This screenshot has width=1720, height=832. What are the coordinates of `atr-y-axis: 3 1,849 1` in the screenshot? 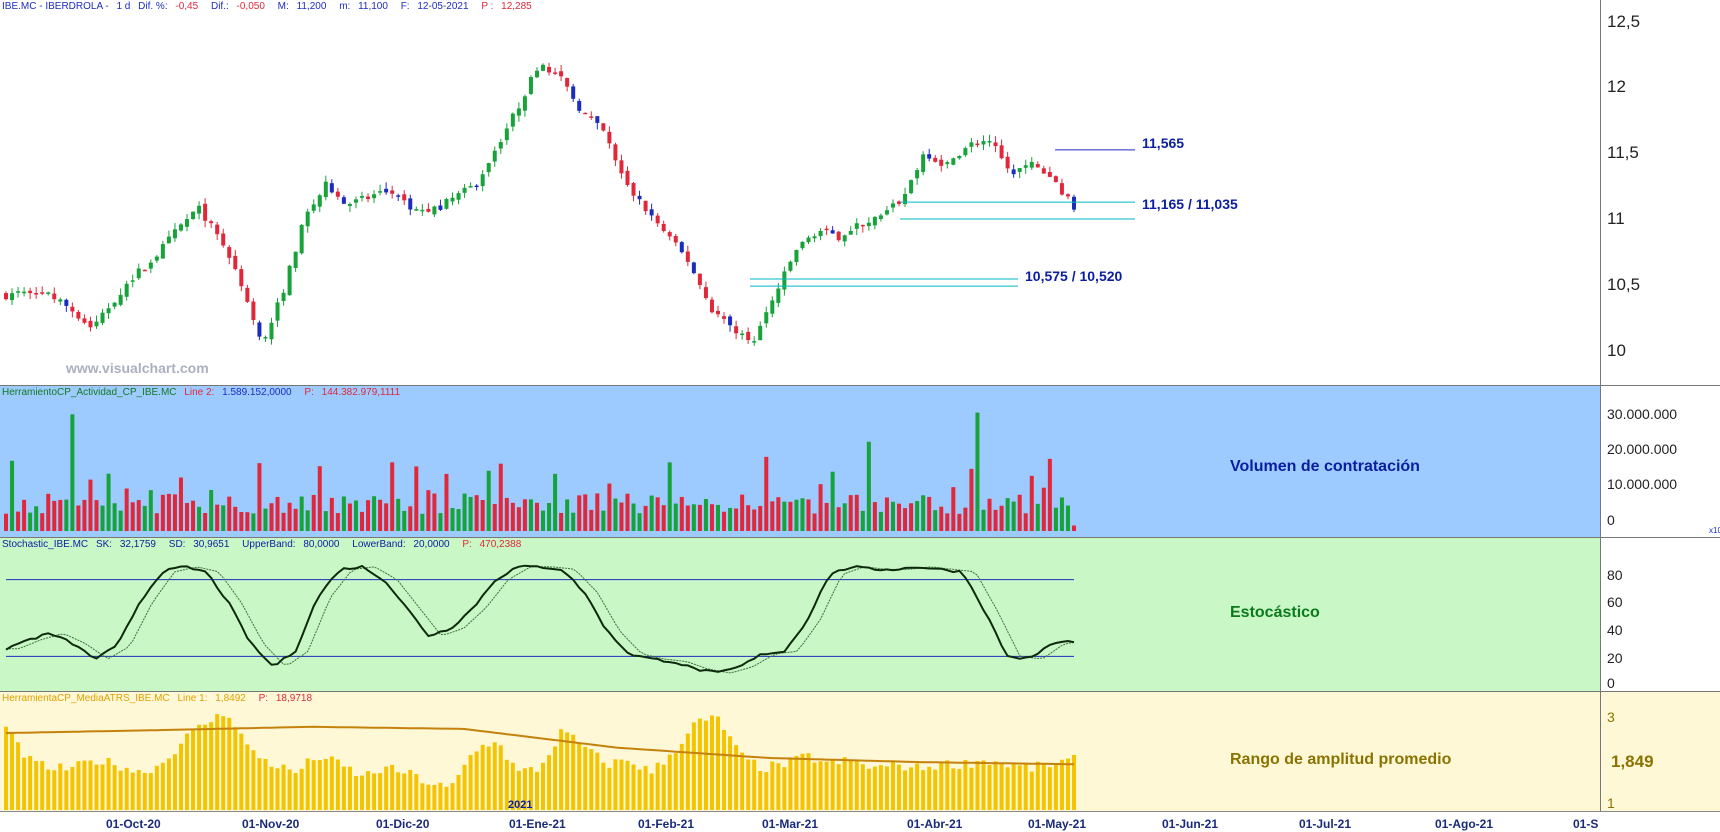 It's located at (1660, 752).